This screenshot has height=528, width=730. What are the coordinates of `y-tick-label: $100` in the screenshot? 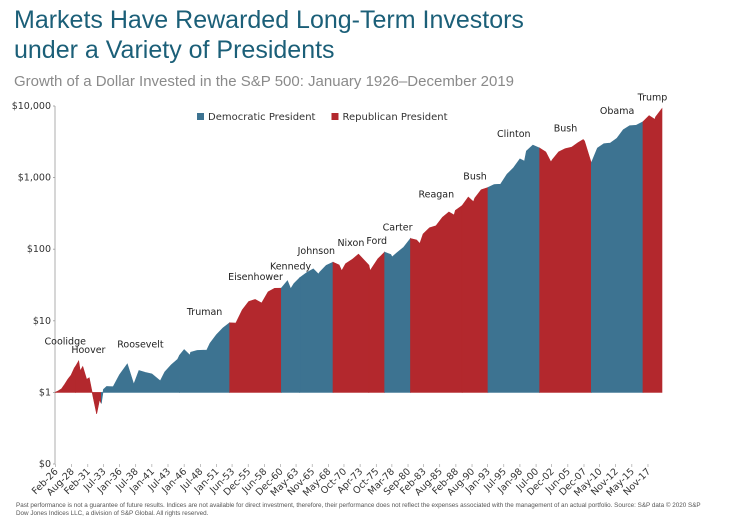 It's located at (39, 249).